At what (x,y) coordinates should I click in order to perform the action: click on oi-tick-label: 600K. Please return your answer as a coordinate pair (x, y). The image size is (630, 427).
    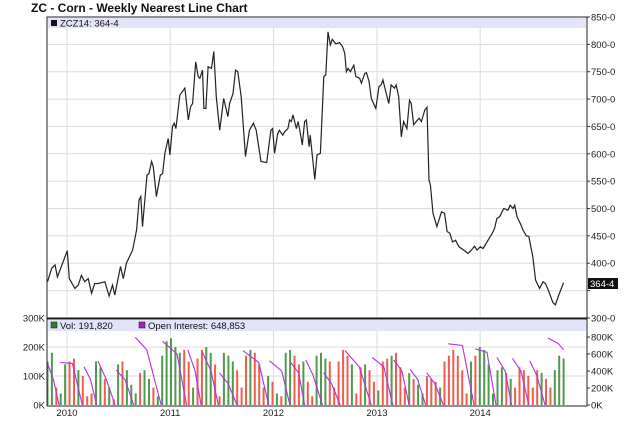
    Looking at the image, I should click on (602, 355).